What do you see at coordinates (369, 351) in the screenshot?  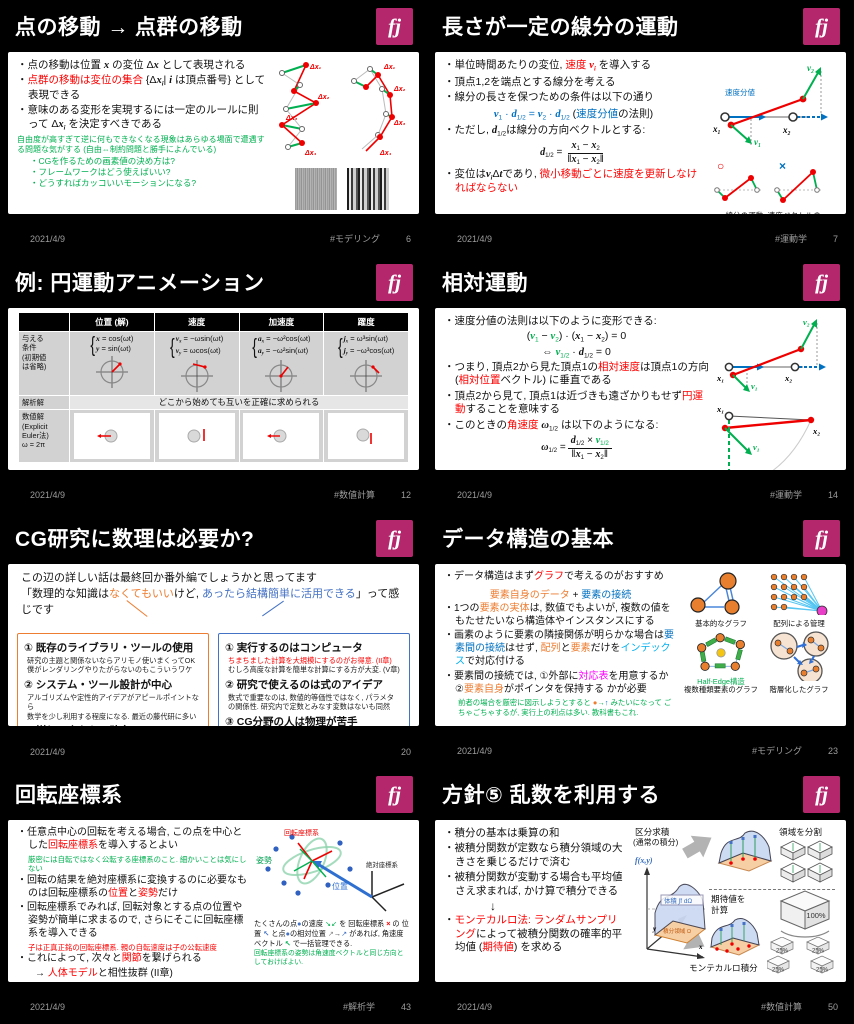 I see `math-line: jy = −ω³cos(ωt)` at bounding box center [369, 351].